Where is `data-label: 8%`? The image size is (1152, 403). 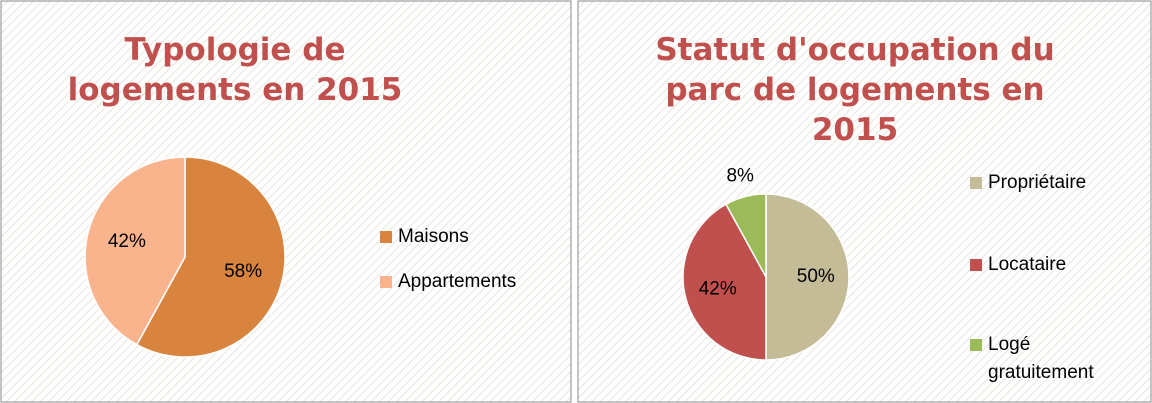
data-label: 8% is located at coordinates (740, 176).